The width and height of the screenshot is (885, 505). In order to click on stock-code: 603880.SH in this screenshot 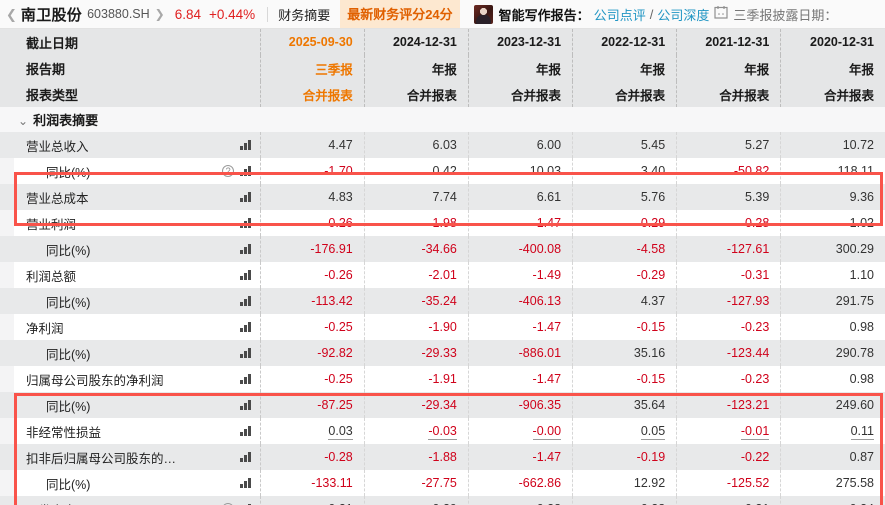, I will do `click(118, 14)`.